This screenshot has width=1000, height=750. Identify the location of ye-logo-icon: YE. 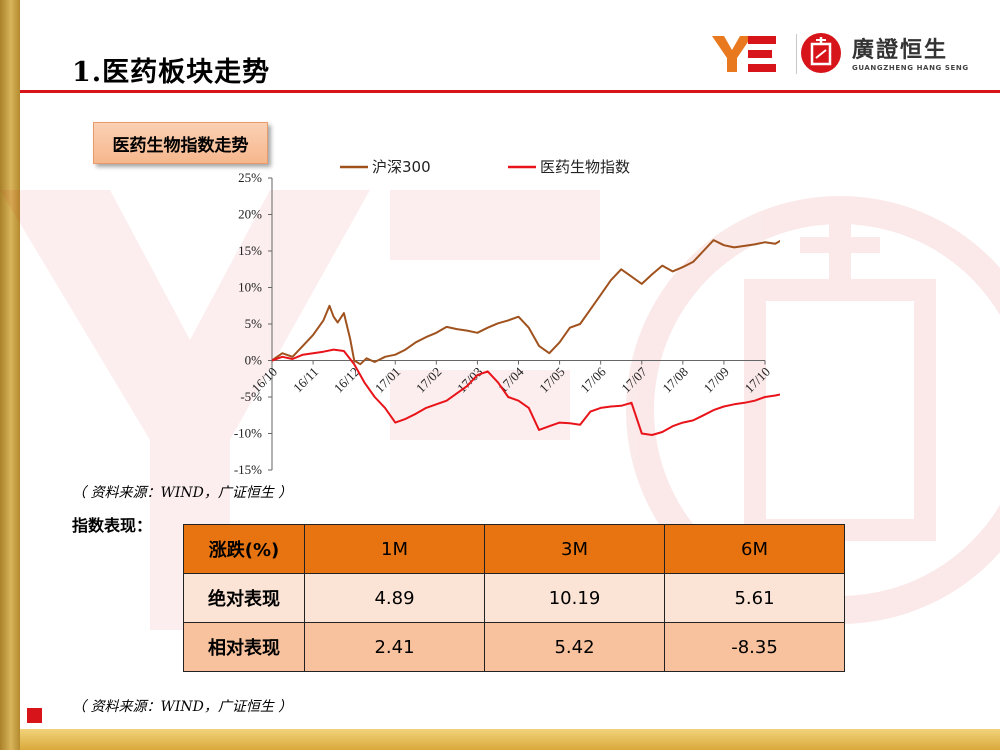
(744, 54).